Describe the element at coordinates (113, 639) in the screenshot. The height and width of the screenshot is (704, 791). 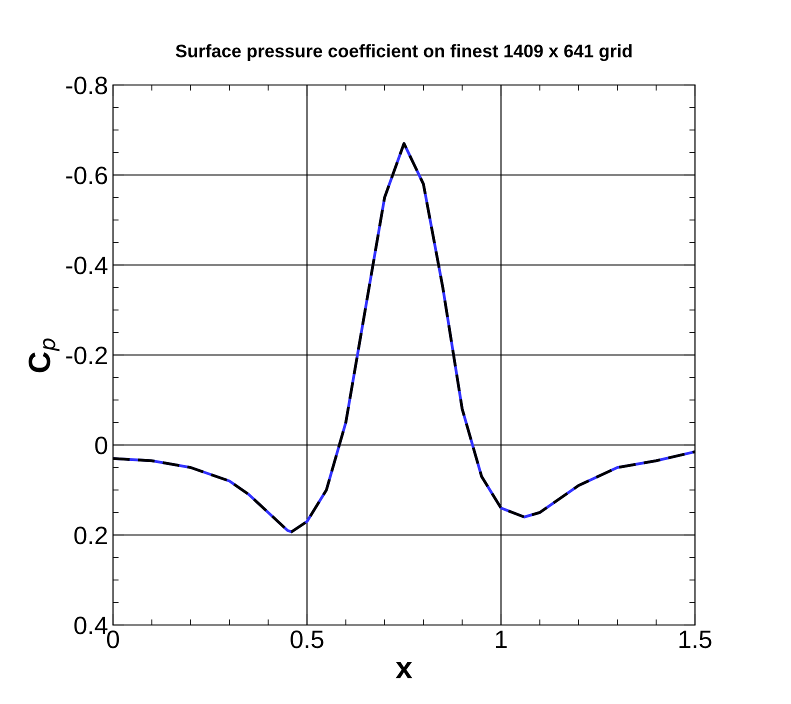
I see `x-tick-label: 0` at that location.